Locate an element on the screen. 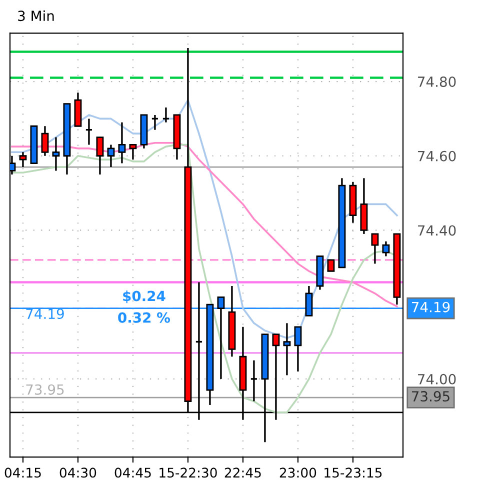 This screenshot has height=488, width=487. x-tick-label: 04:30 is located at coordinates (78, 473).